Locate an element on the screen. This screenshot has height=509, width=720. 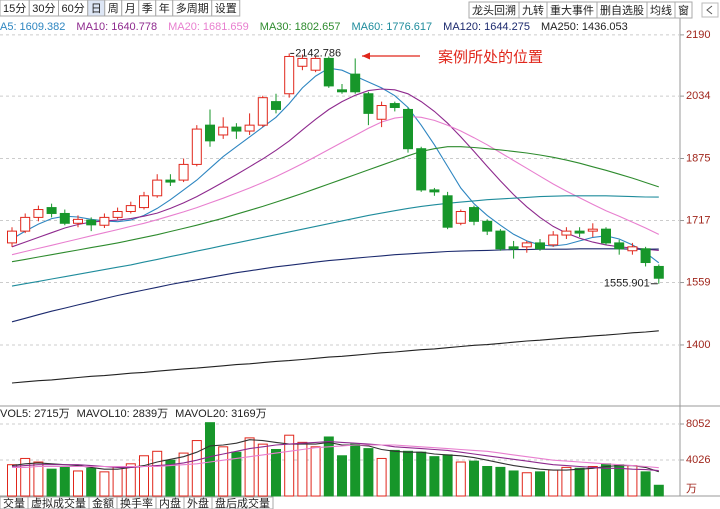
tab-label: 季 is located at coordinates (147, 8).